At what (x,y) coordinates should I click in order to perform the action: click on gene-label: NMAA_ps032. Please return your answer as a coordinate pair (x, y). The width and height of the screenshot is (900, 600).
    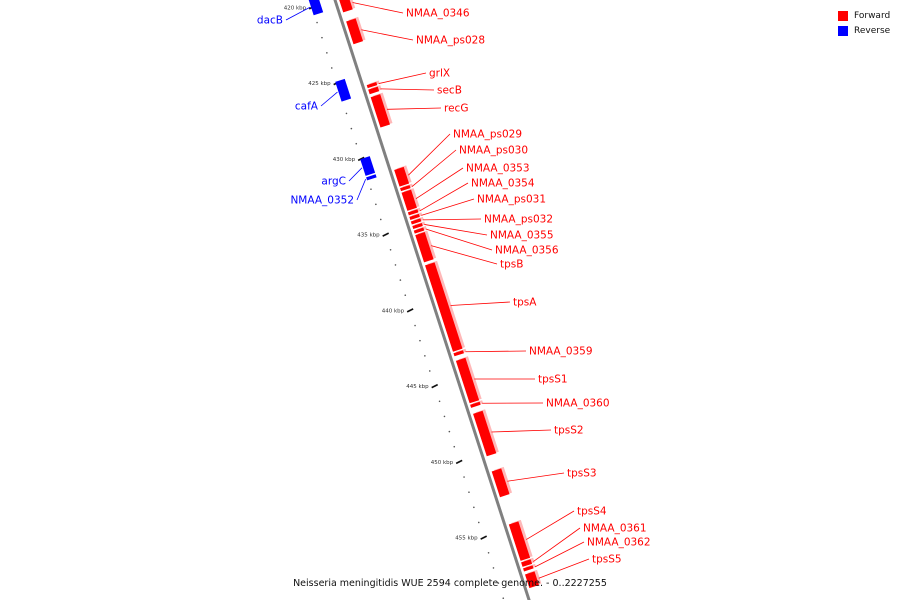
    Looking at the image, I should click on (518, 220).